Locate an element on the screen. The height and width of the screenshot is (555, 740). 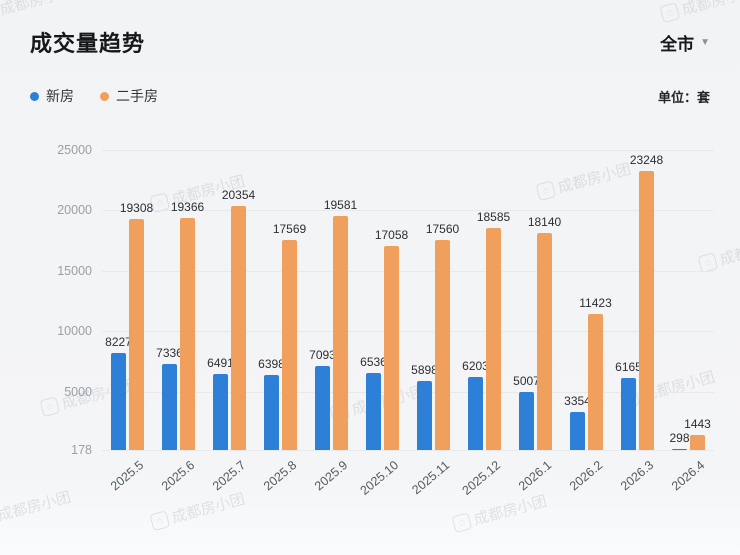
x-tick-label: 2025.8 is located at coordinates (280, 476).